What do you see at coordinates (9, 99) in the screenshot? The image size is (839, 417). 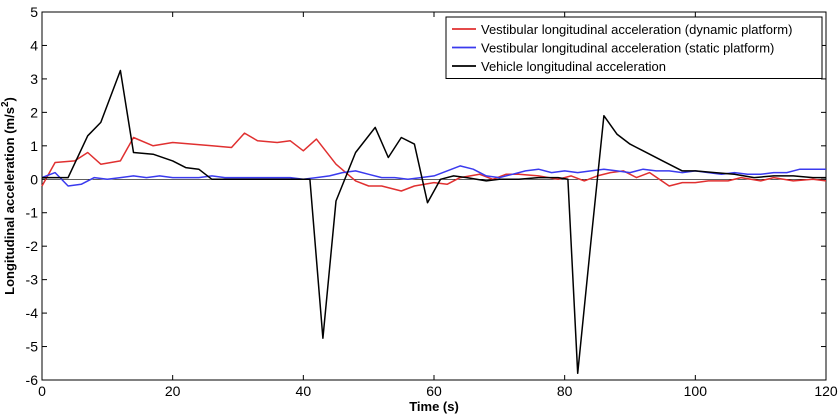 I see `y-axis-label-close: )` at bounding box center [9, 99].